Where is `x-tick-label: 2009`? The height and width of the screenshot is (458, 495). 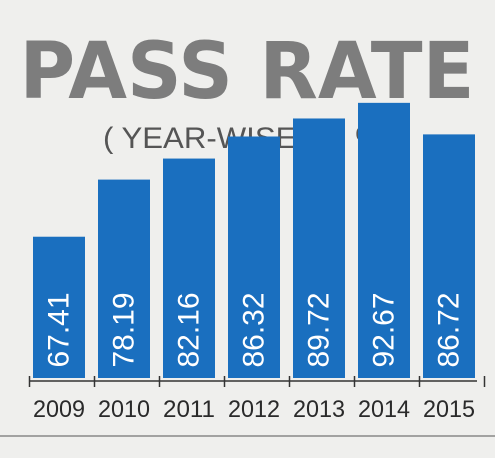 x-tick-label: 2009 is located at coordinates (59, 409).